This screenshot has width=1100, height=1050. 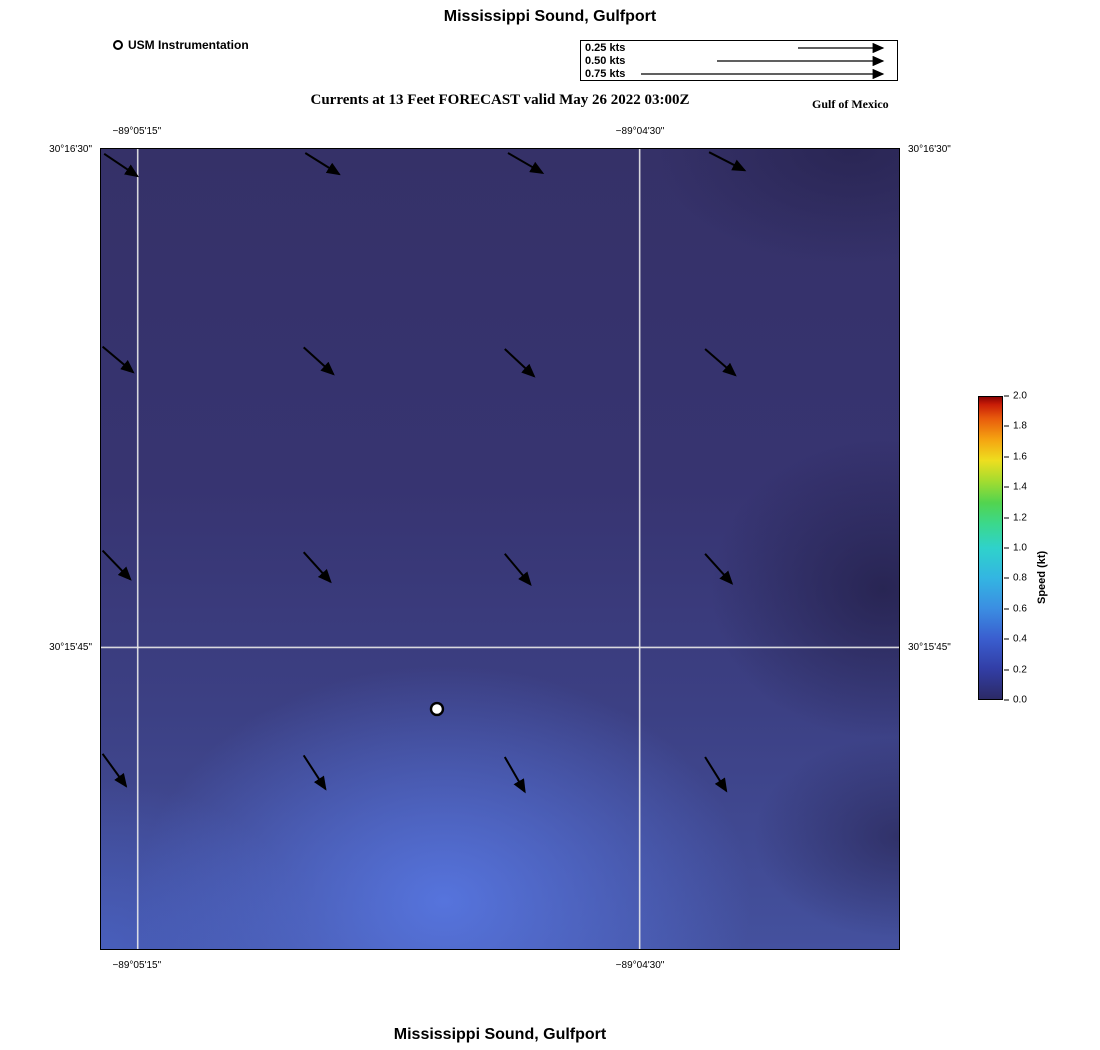 I want to click on y-tick-label-right: 30°15'45", so click(x=929, y=647).